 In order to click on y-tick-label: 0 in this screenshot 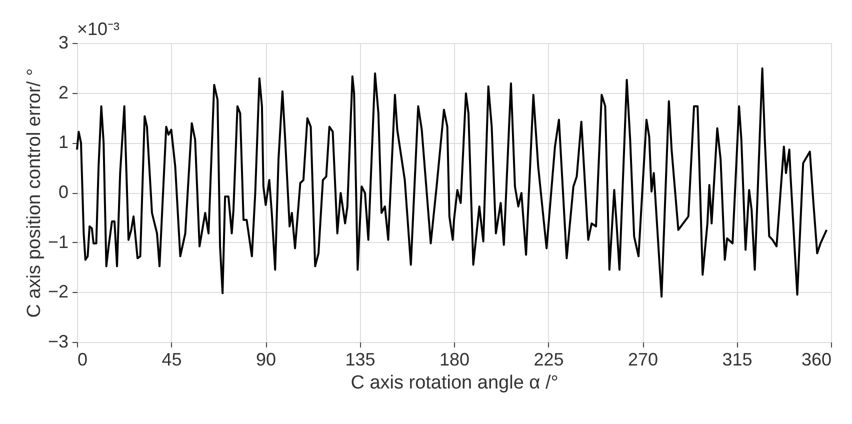, I will do `click(63, 192)`.